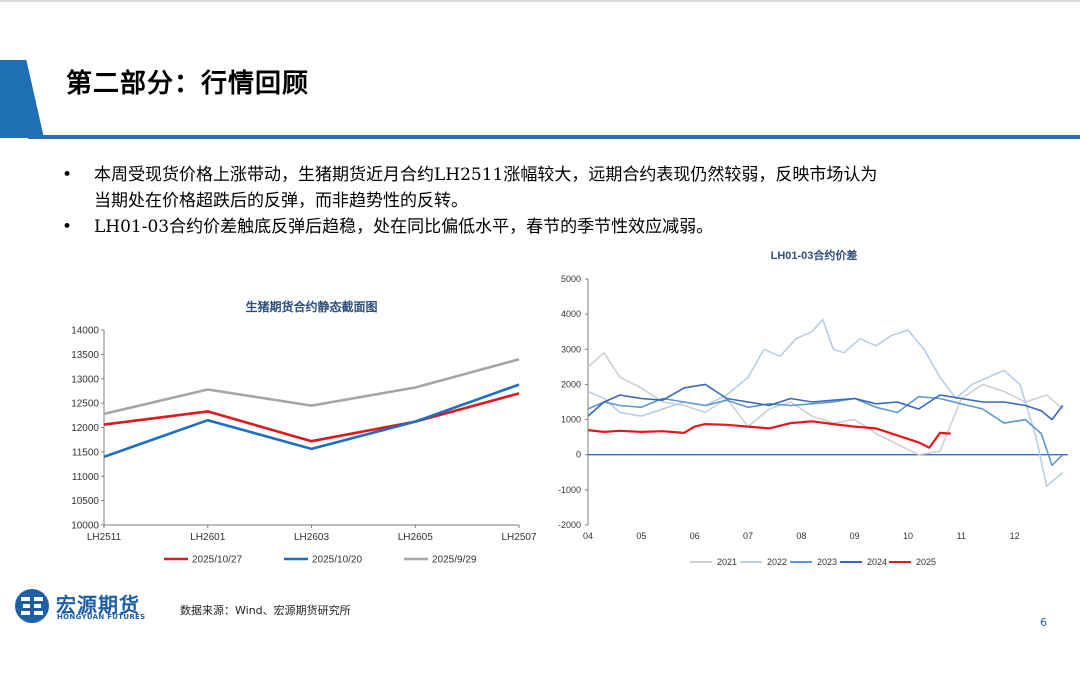  Describe the element at coordinates (85, 379) in the screenshot. I see `y-tick-label: 13000` at that location.